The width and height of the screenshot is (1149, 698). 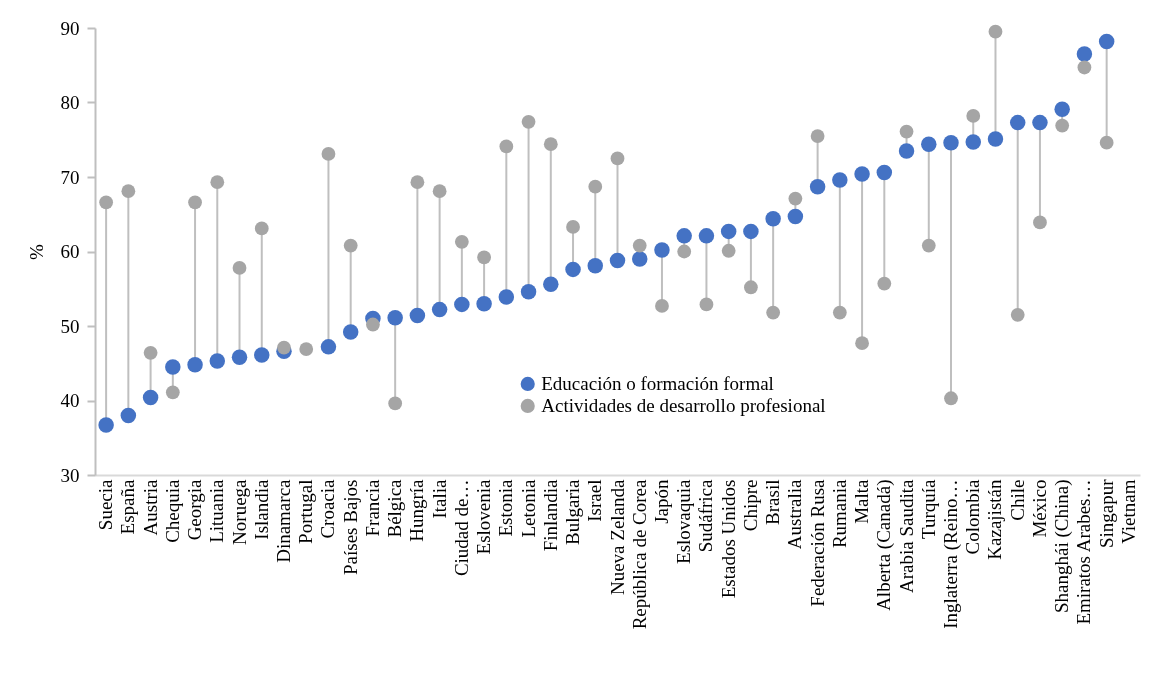 What do you see at coordinates (70, 475) in the screenshot?
I see `y-tick-label: 30` at bounding box center [70, 475].